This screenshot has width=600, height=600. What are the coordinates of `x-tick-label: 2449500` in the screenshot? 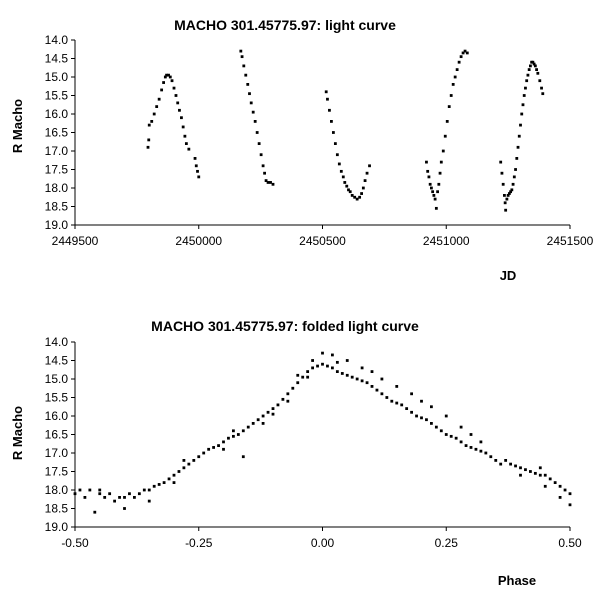 It's located at (75, 241).